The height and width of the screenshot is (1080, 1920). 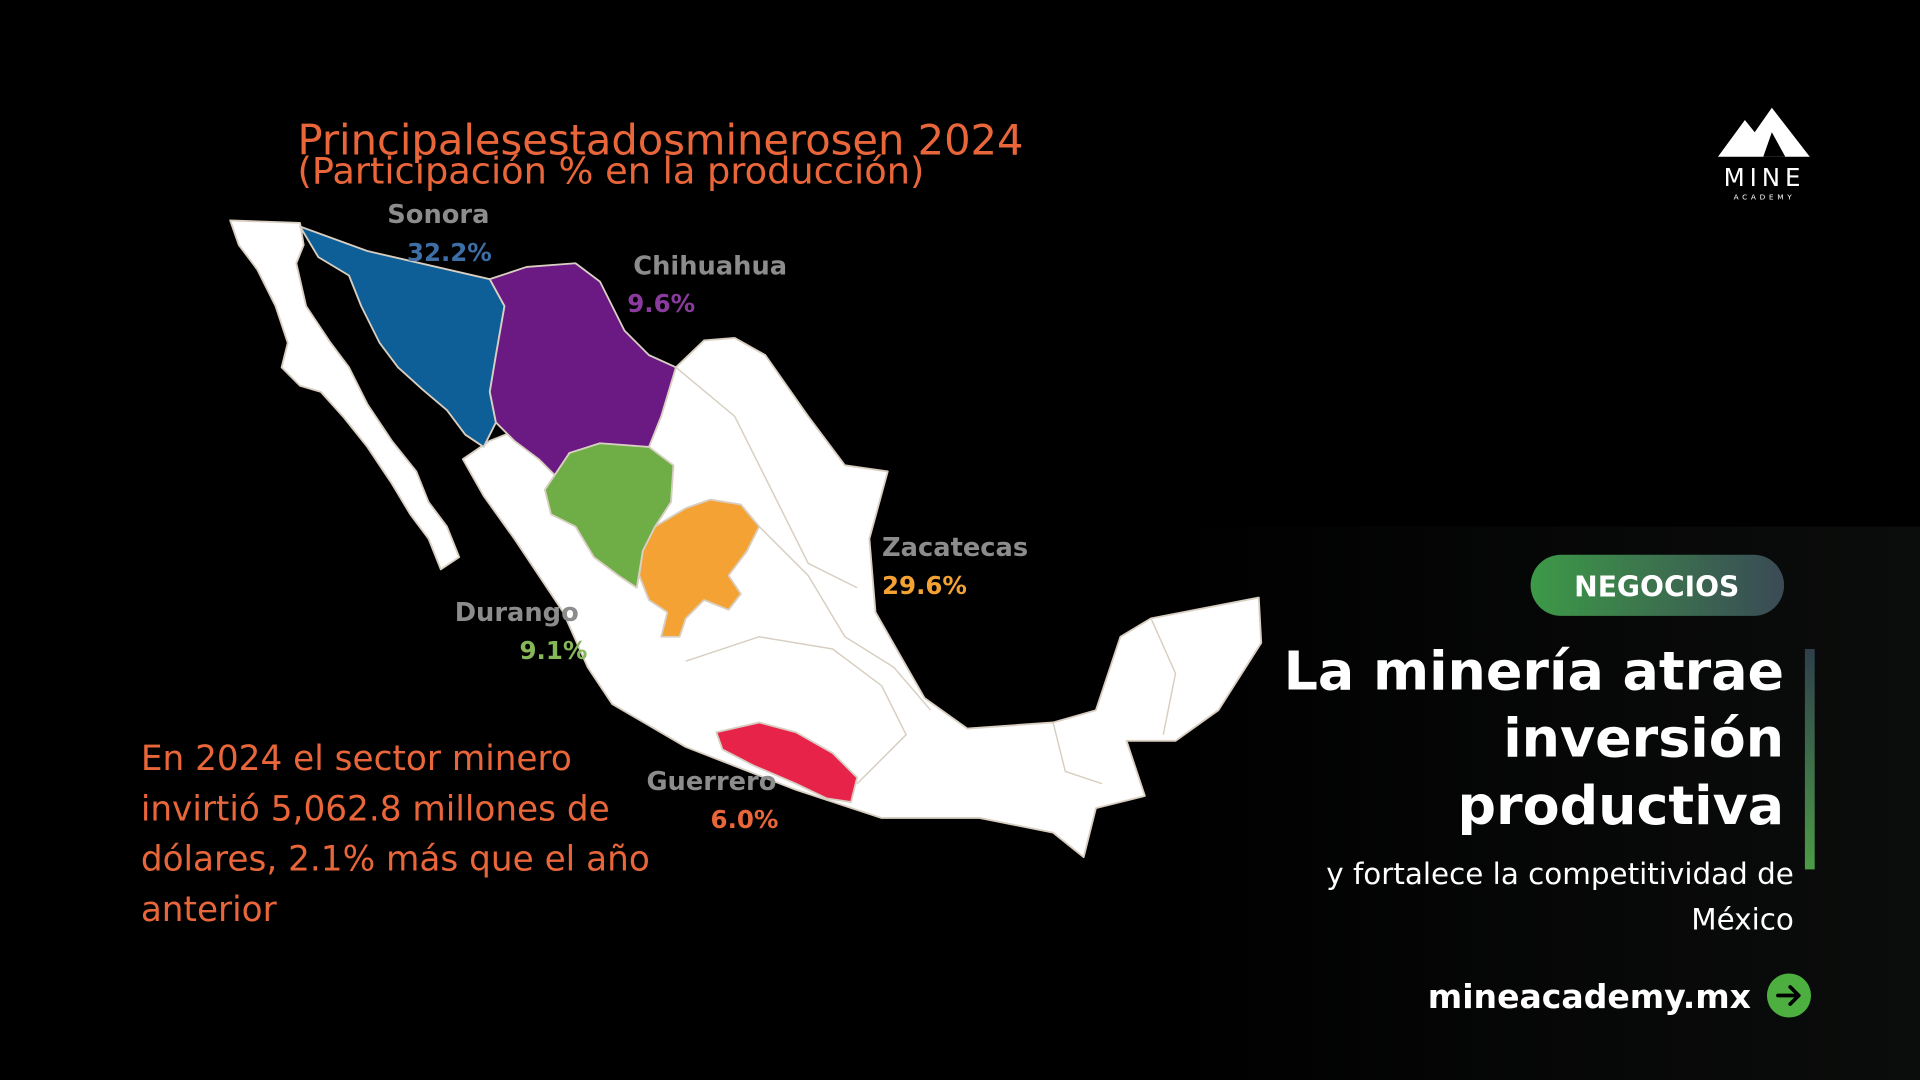 I want to click on article-subtitle: y fortalece la competitividad de México, so click(x=1560, y=896).